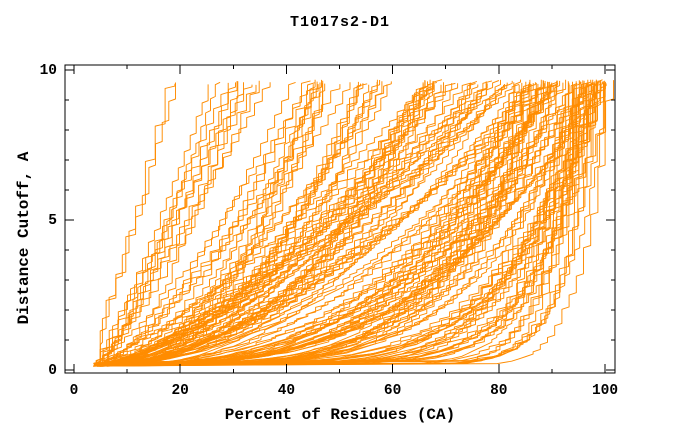 This screenshot has width=680, height=440. Describe the element at coordinates (605, 391) in the screenshot. I see `x-tick-label: 100` at that location.